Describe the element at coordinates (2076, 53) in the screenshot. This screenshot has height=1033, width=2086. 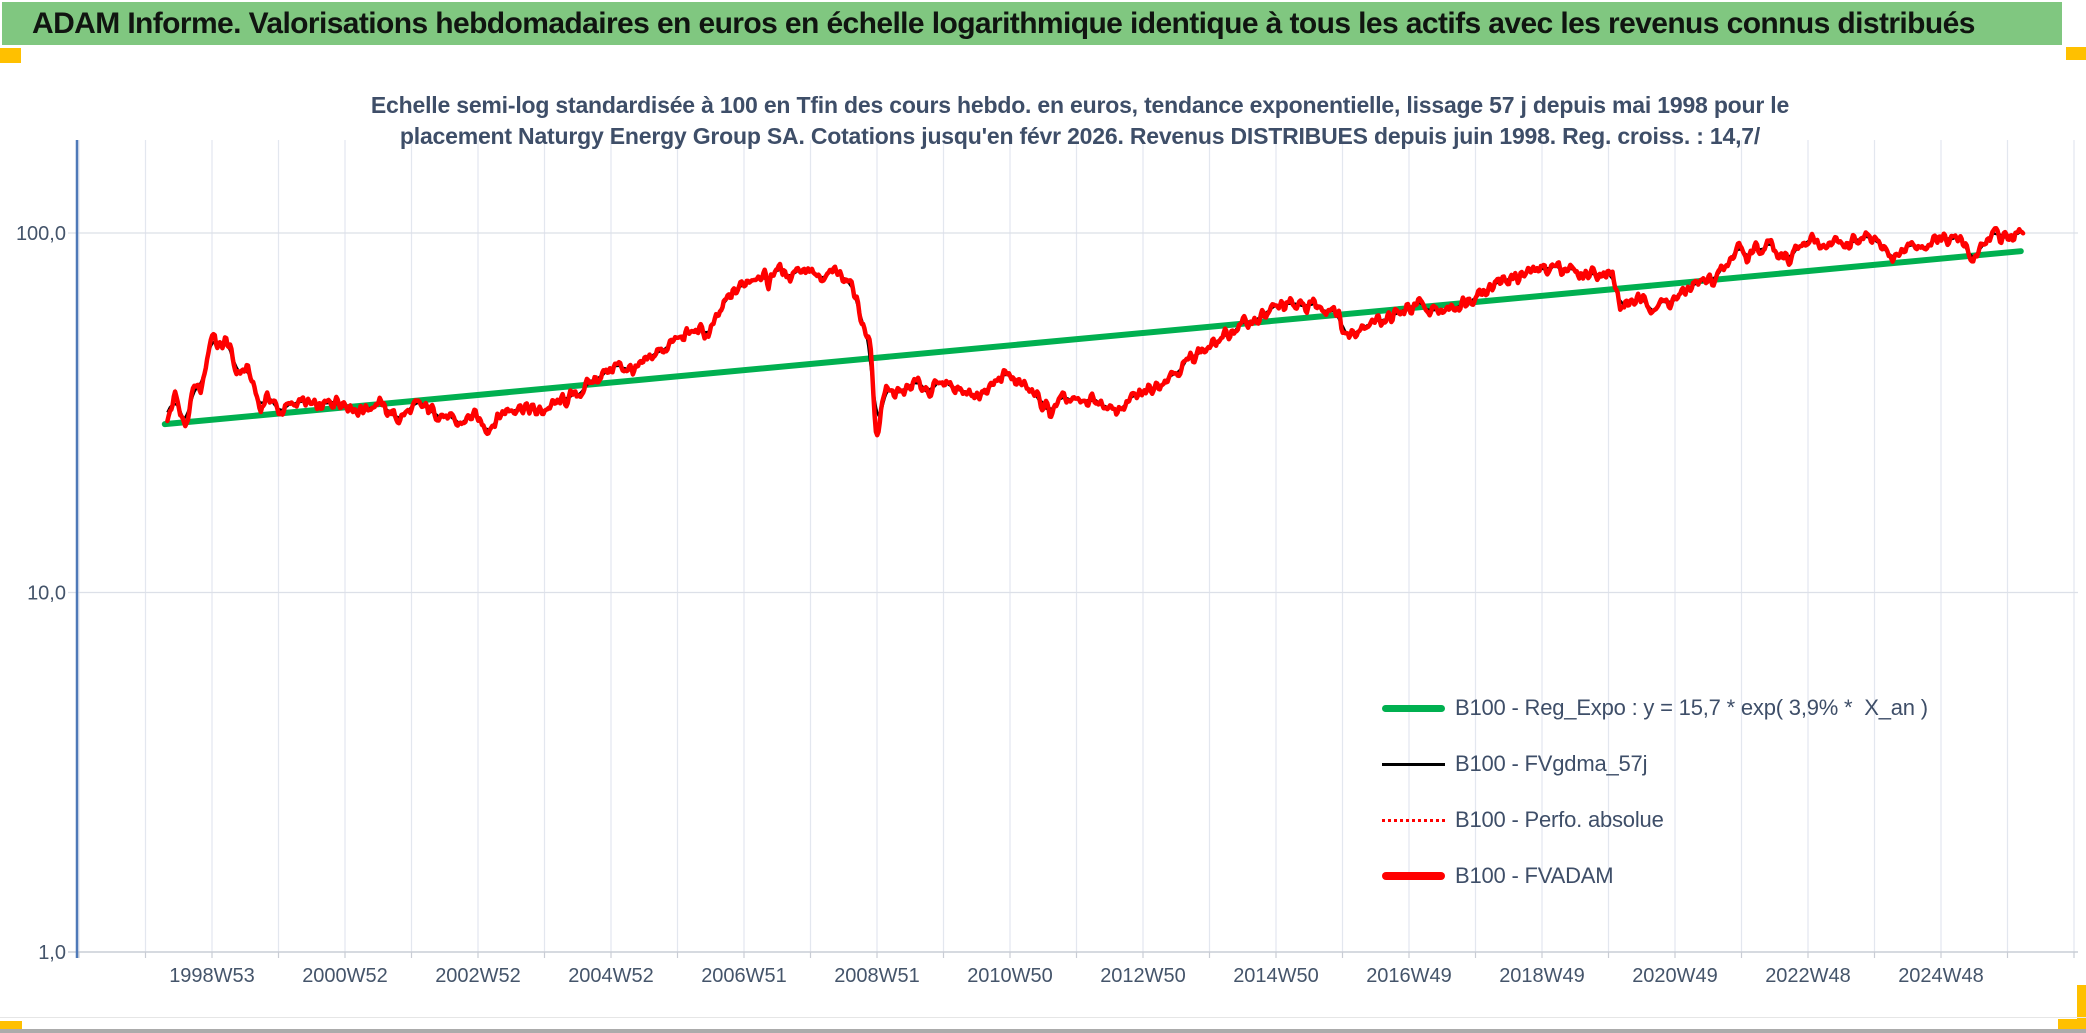
I see `sheet-marker-top-right` at that location.